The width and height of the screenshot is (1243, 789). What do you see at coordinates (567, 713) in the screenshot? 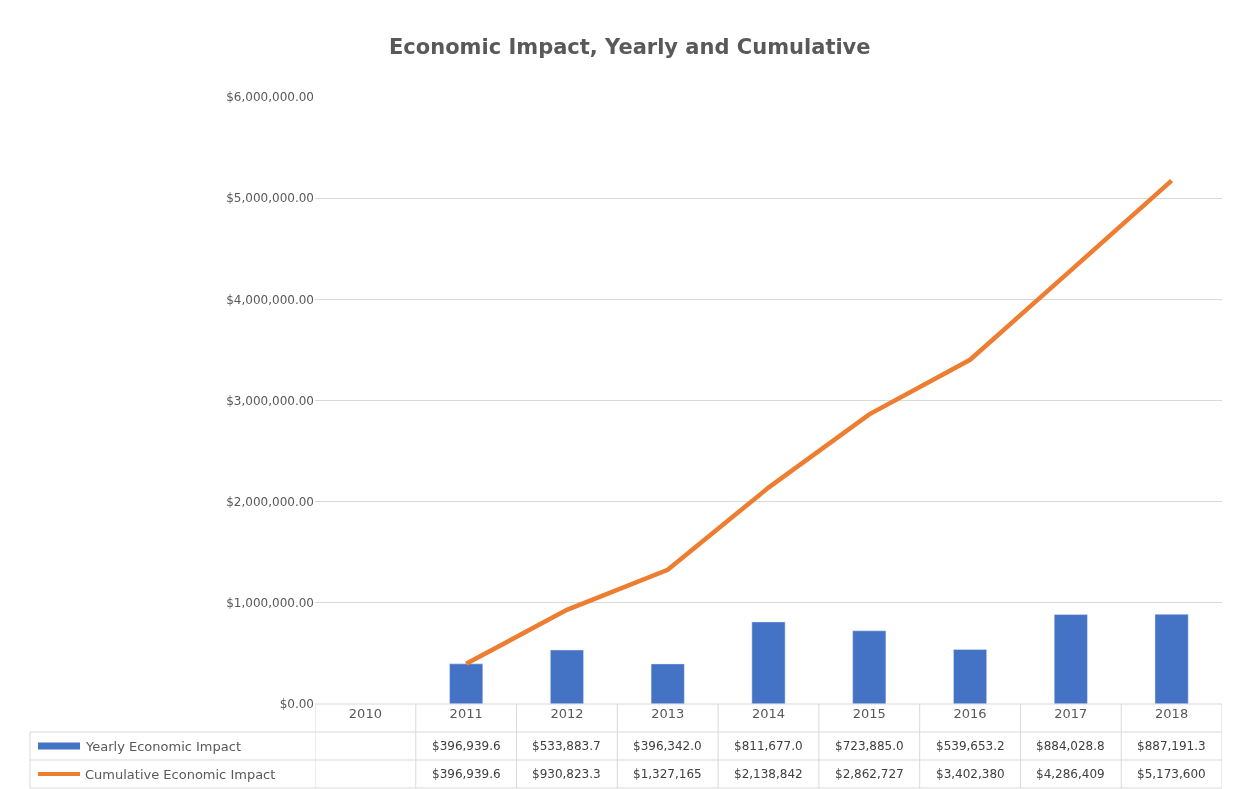
I see `x-tick-label: 2012` at bounding box center [567, 713].